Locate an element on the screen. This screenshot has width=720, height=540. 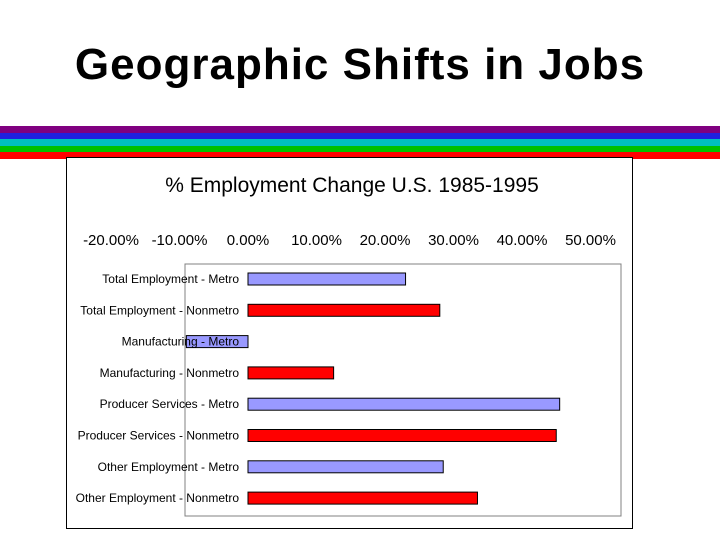
x-tick-label: 10.00% is located at coordinates (316, 240).